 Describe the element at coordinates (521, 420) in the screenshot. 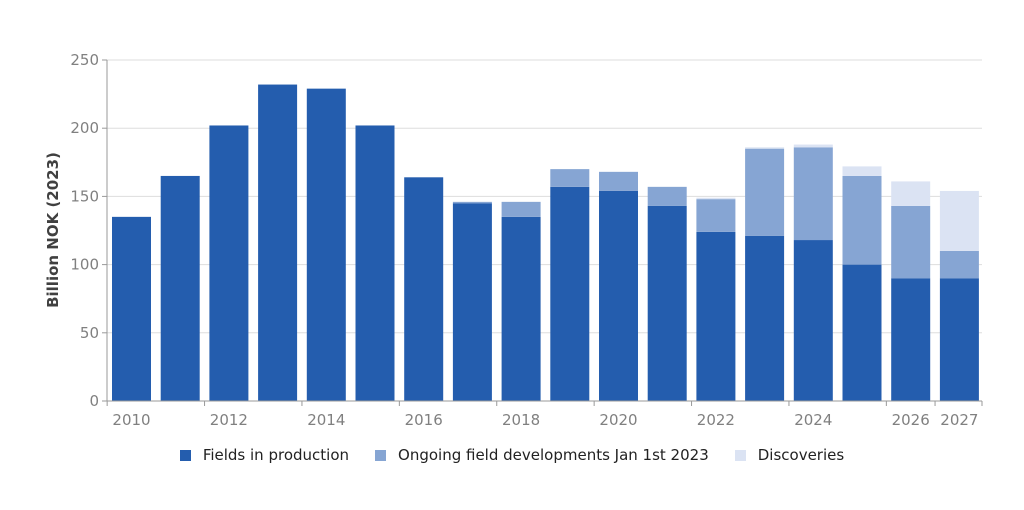

I see `x-tick-label-2018: 2018` at that location.